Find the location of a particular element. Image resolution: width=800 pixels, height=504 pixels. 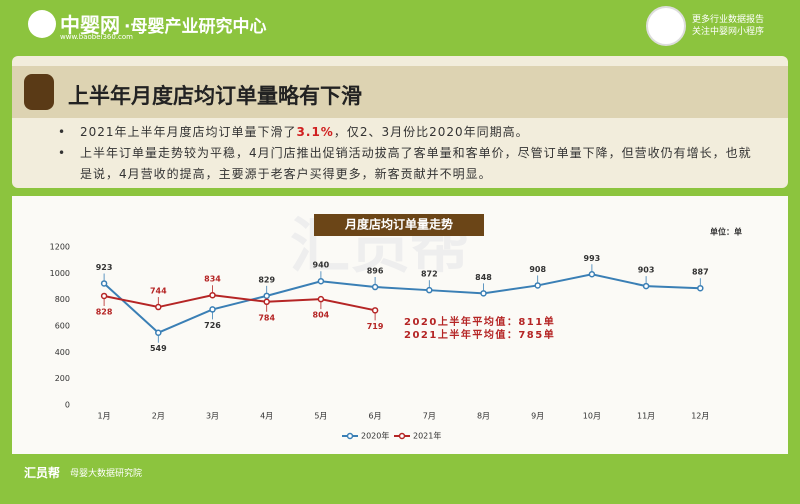

x-tick-label: 6月 is located at coordinates (375, 416).